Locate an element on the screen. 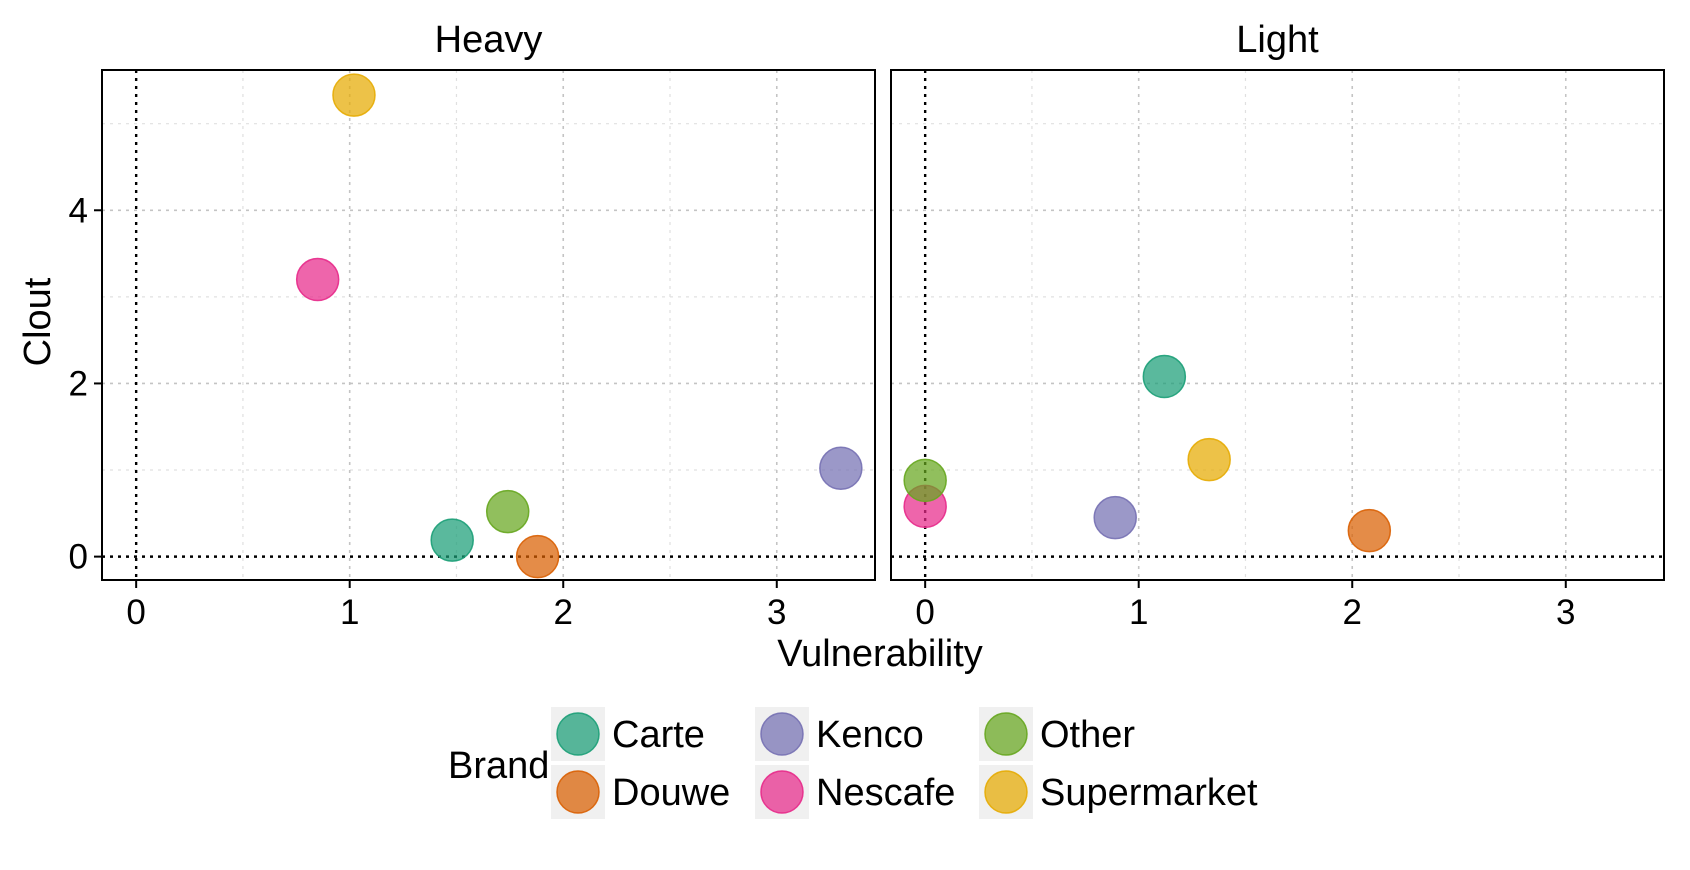 The height and width of the screenshot is (870, 1690). legend-item-douwe: Douwe is located at coordinates (640, 792).